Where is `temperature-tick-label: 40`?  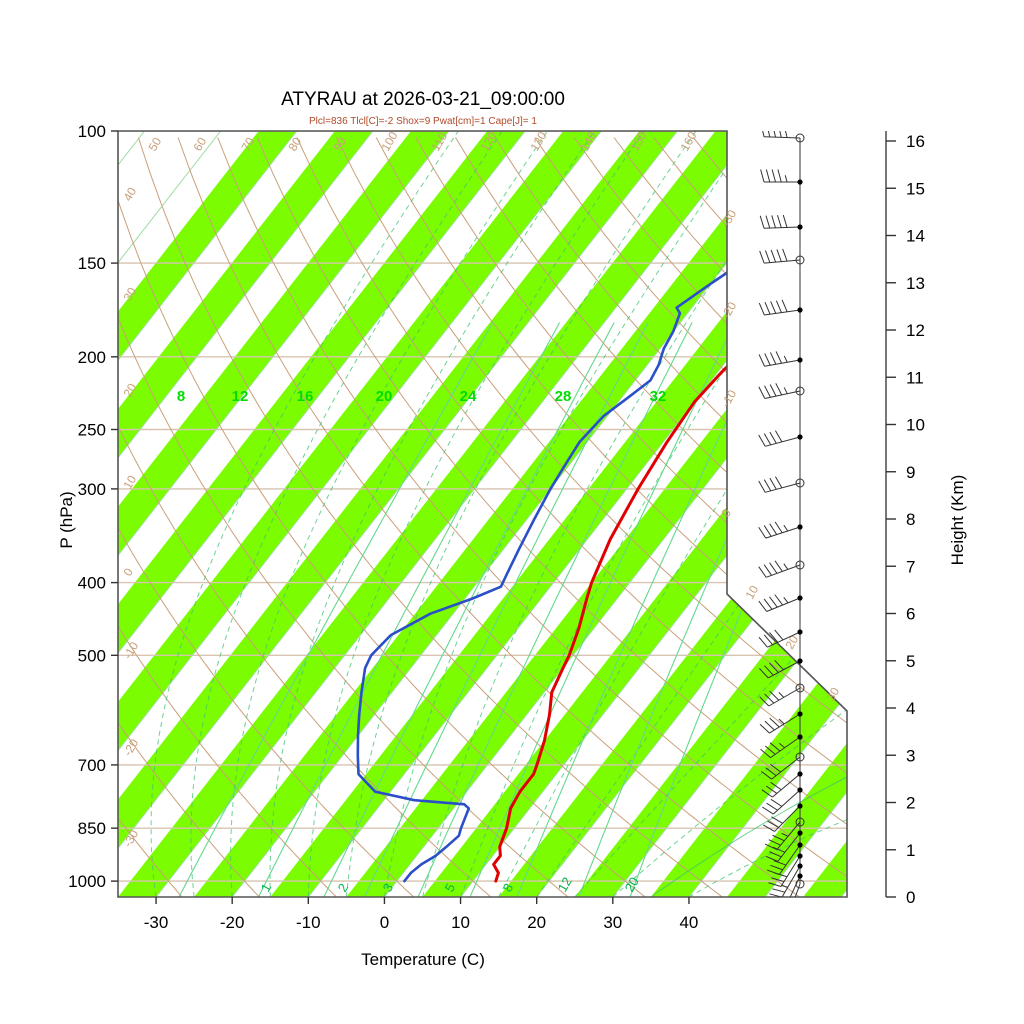
temperature-tick-label: 40 is located at coordinates (688, 922).